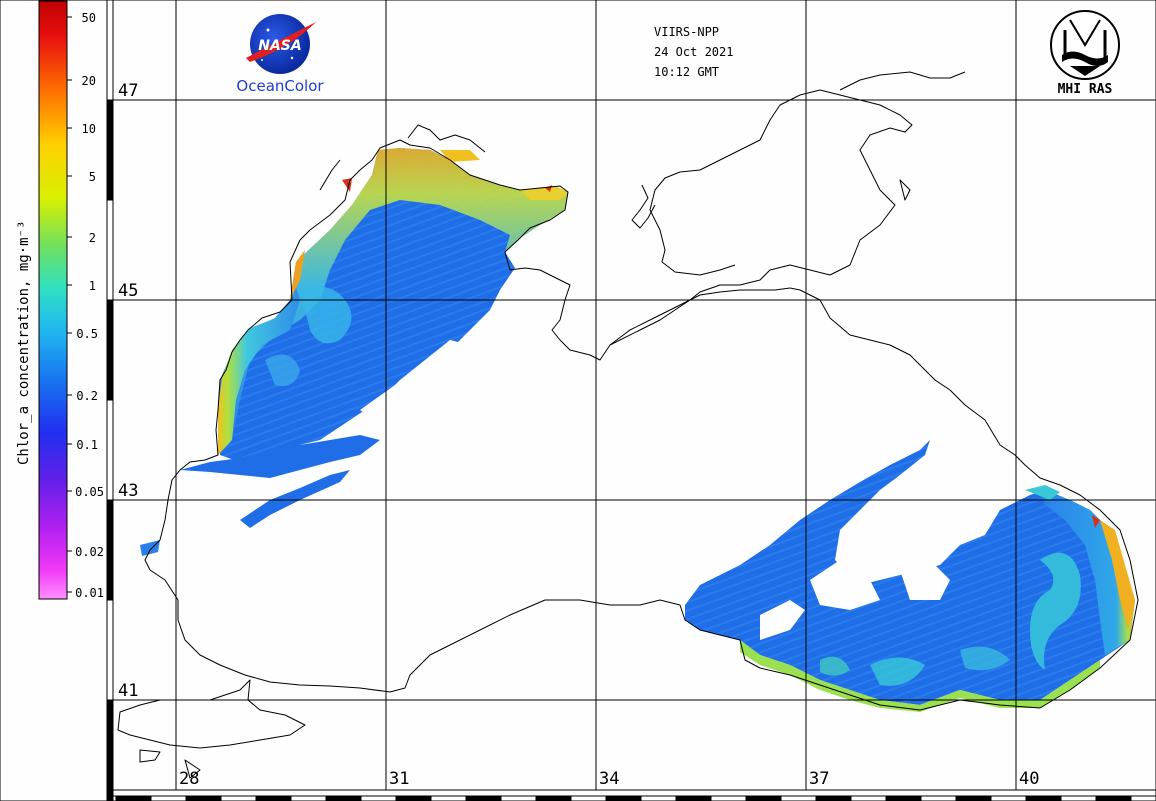 The width and height of the screenshot is (1156, 801). What do you see at coordinates (189, 779) in the screenshot?
I see `lon-label: 28` at bounding box center [189, 779].